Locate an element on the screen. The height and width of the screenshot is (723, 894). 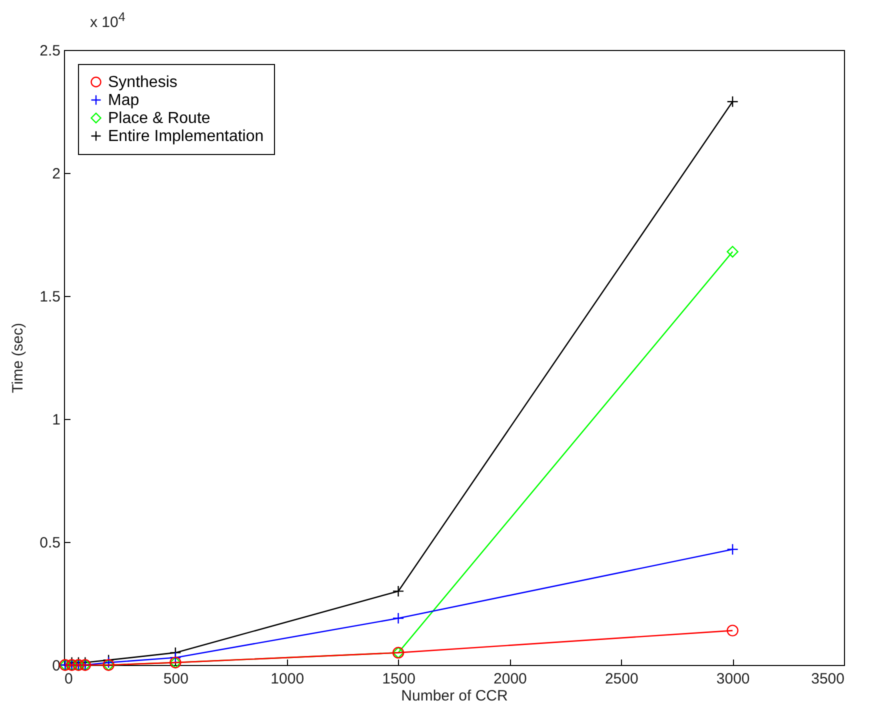
x-tick-label: 2500 is located at coordinates (621, 679).